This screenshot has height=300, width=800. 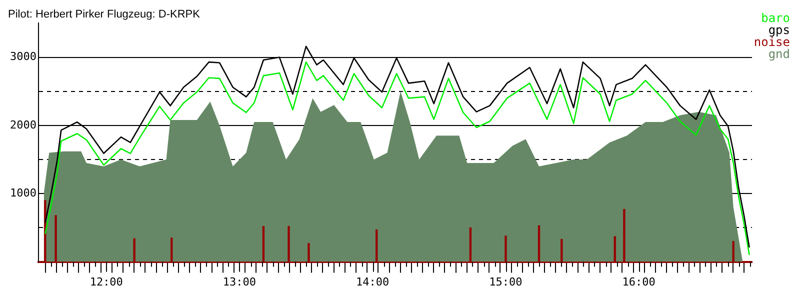 I want to click on text: baro, so click(x=775, y=18).